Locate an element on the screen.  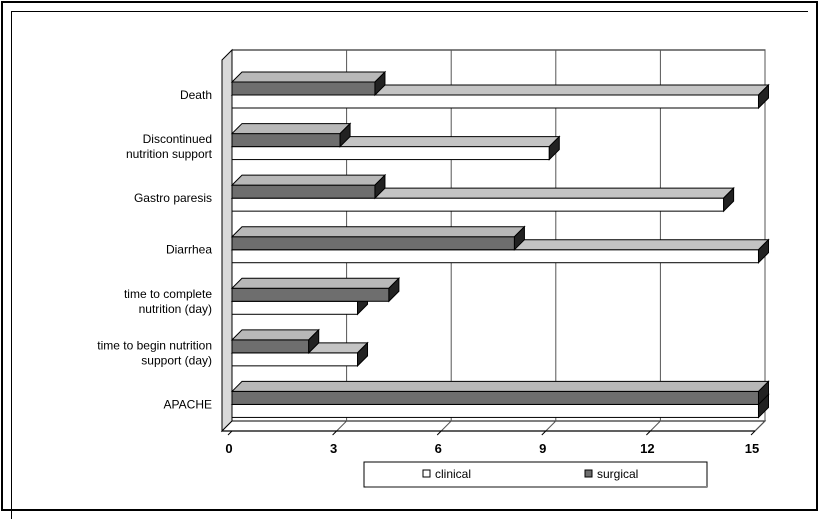
chart-legend: clinical surgical is located at coordinates (535, 474).